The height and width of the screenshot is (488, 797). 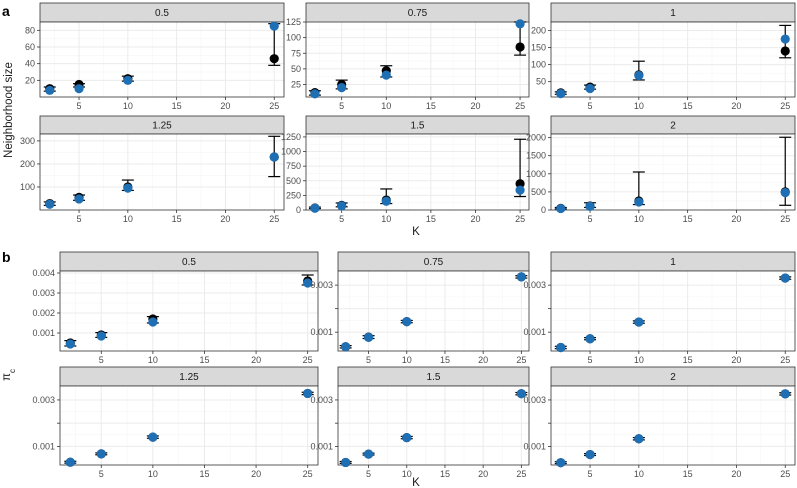 I want to click on facet-b-1_5: 1.5 0.001 0.003 5 10 15 20 25, so click(x=420, y=422).